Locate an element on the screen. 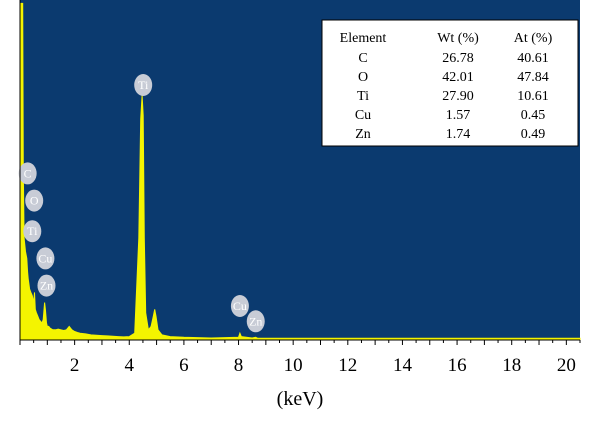  peak-label-o: O is located at coordinates (34, 200).